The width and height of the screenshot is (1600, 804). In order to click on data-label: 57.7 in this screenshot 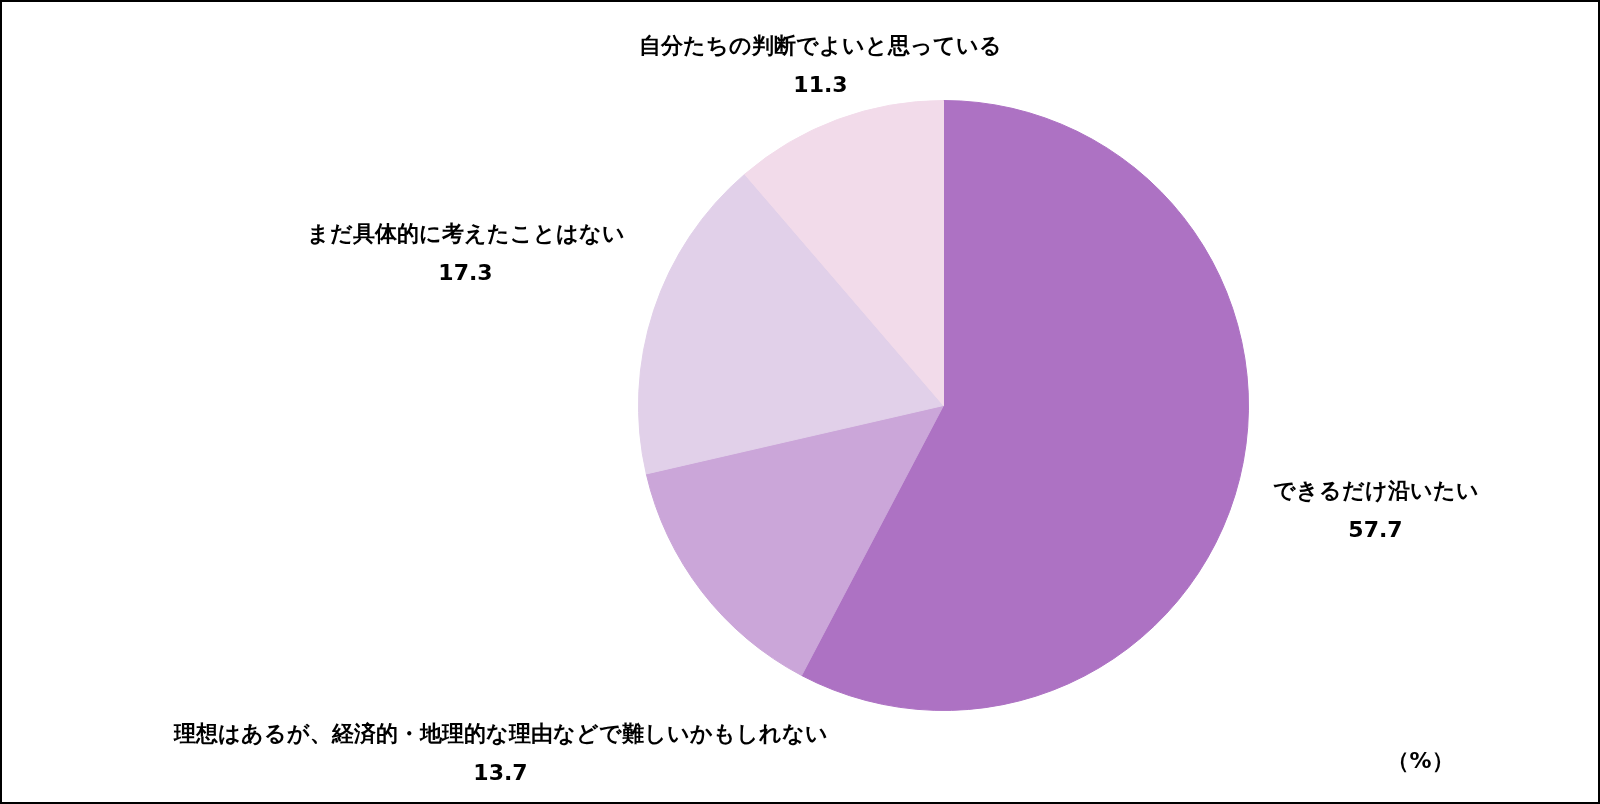, I will do `click(1375, 529)`.